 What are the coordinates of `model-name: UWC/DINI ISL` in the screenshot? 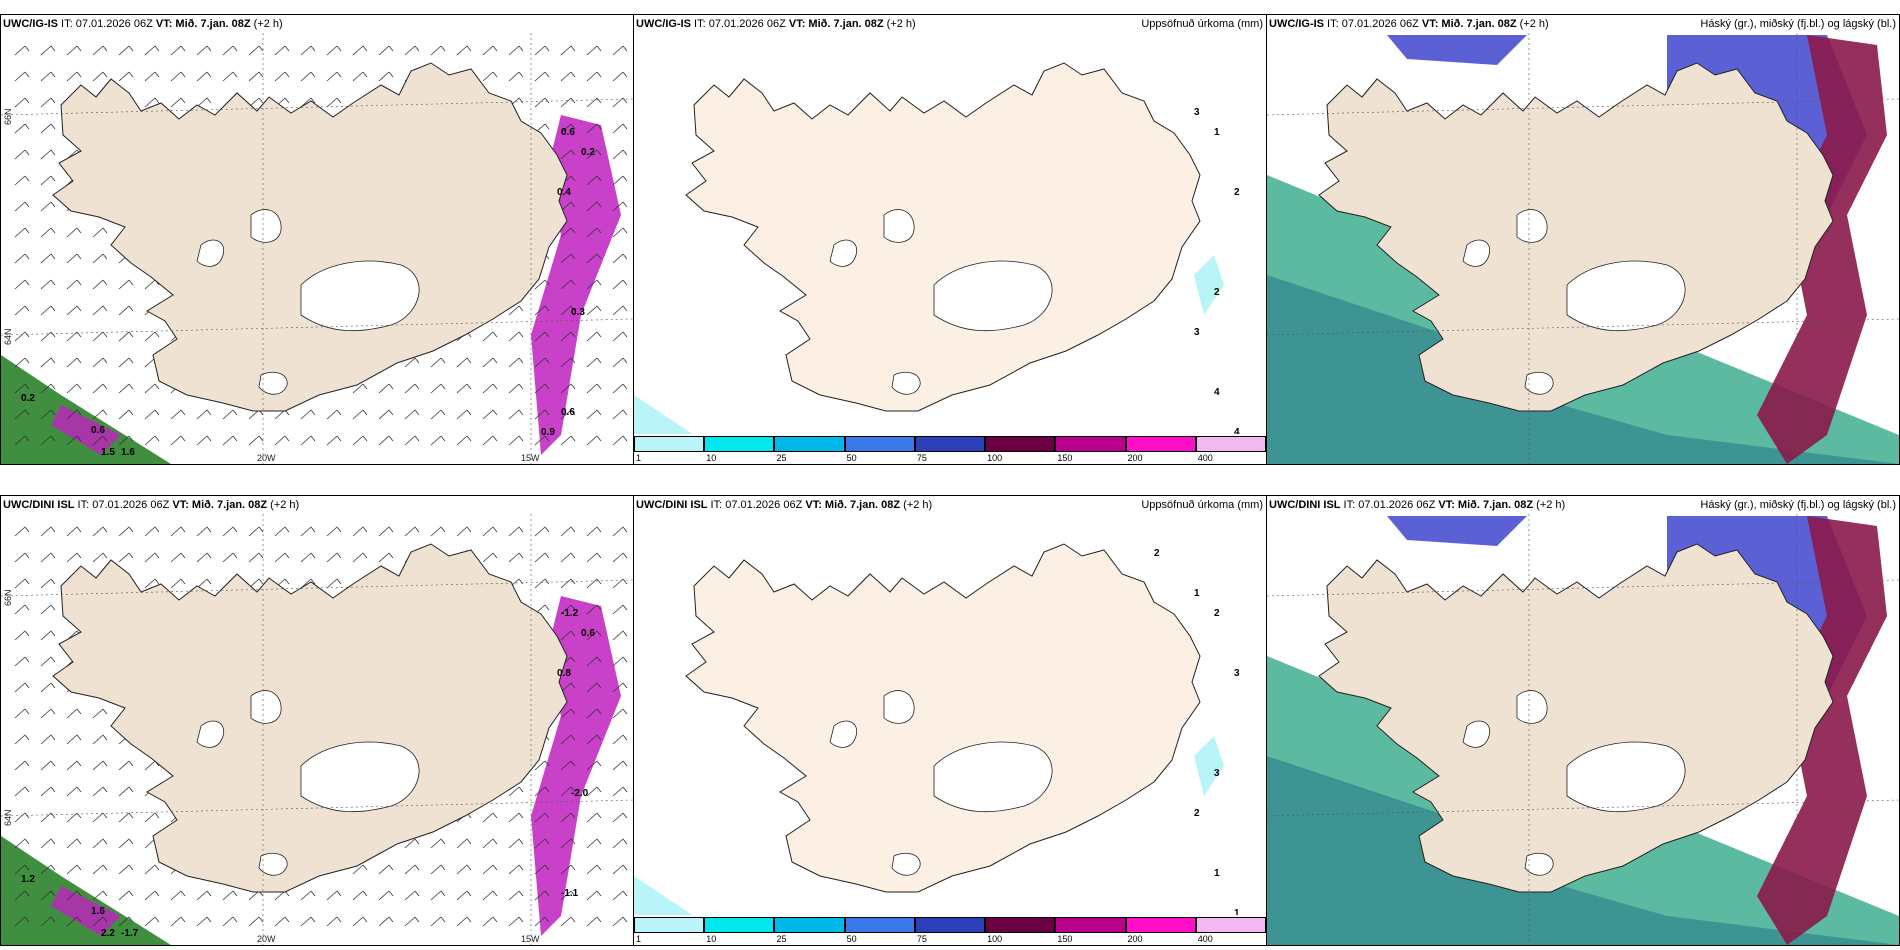 It's located at (39, 505).